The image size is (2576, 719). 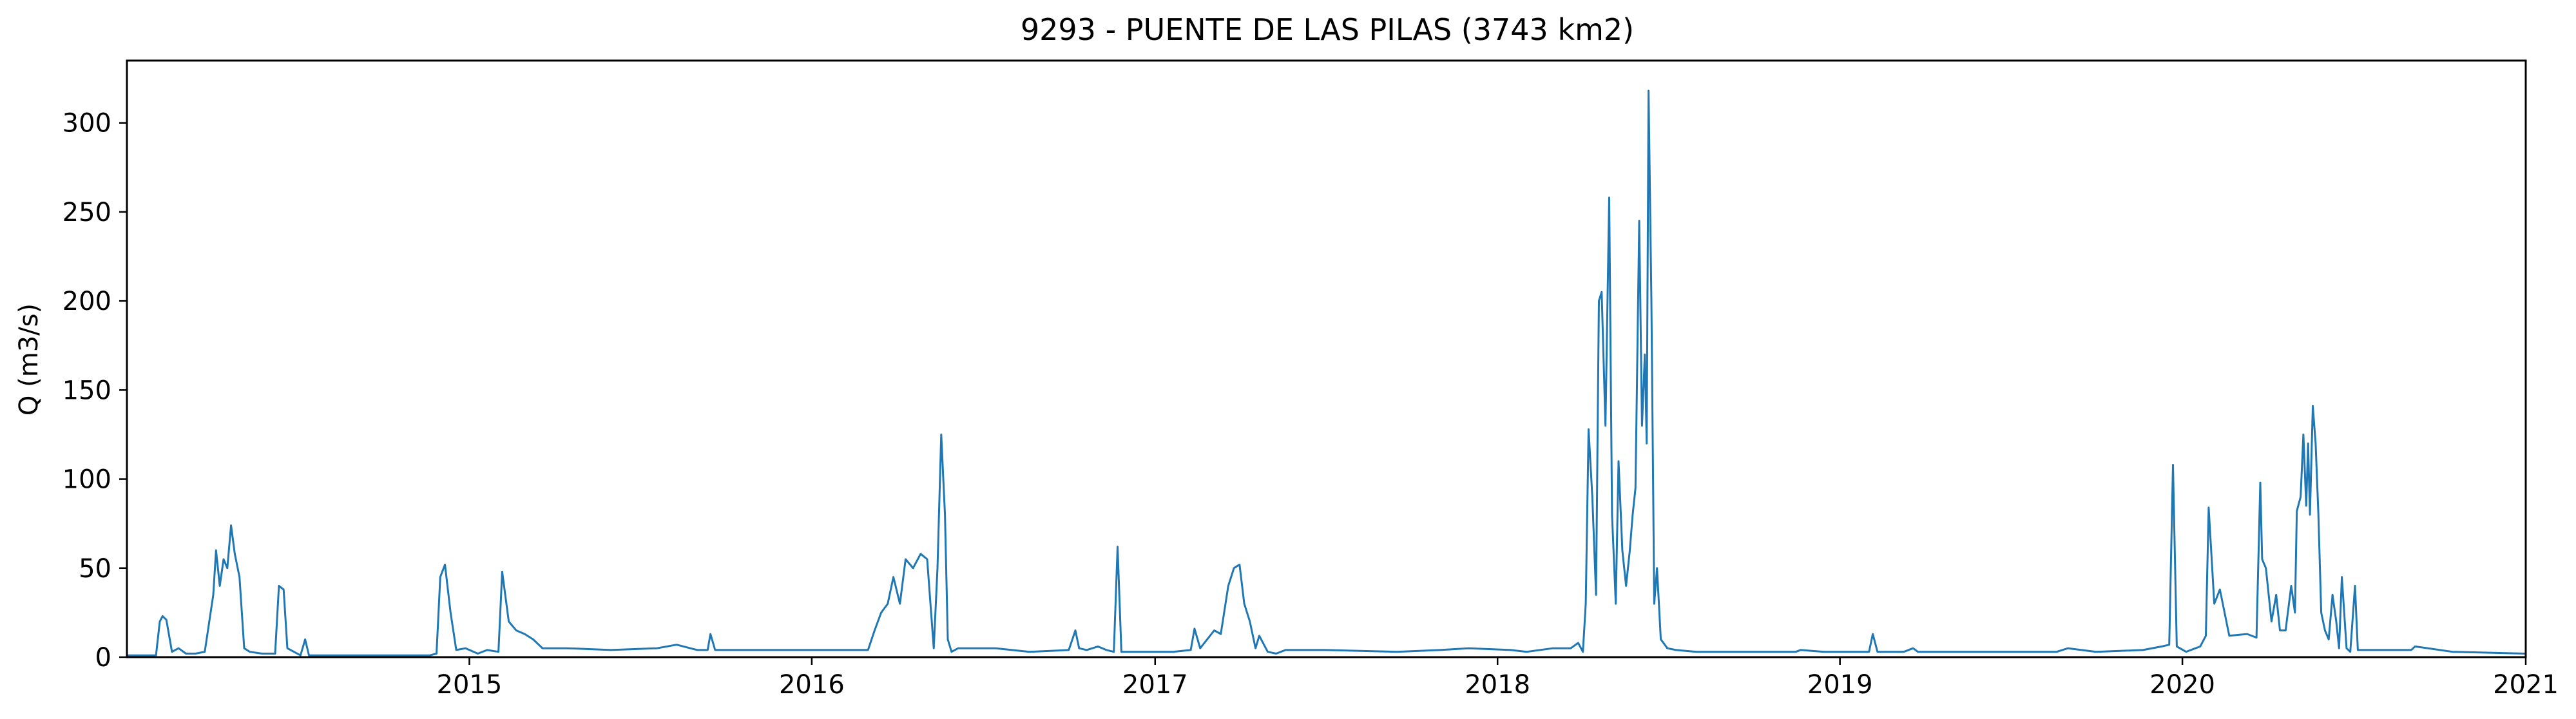 What do you see at coordinates (812, 685) in the screenshot?
I see `x-tick-label: 2016` at bounding box center [812, 685].